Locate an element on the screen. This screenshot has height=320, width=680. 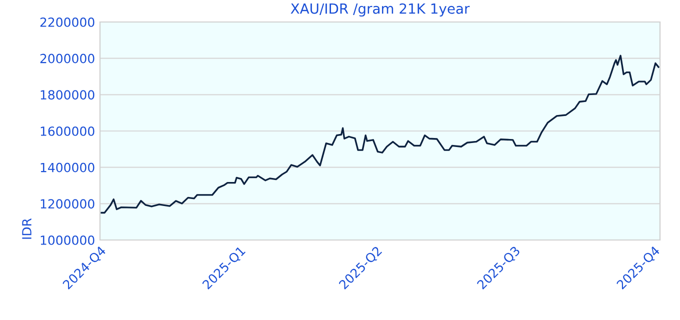
chart-title: XAU/IDR /gram 21K 1year is located at coordinates (380, 10).